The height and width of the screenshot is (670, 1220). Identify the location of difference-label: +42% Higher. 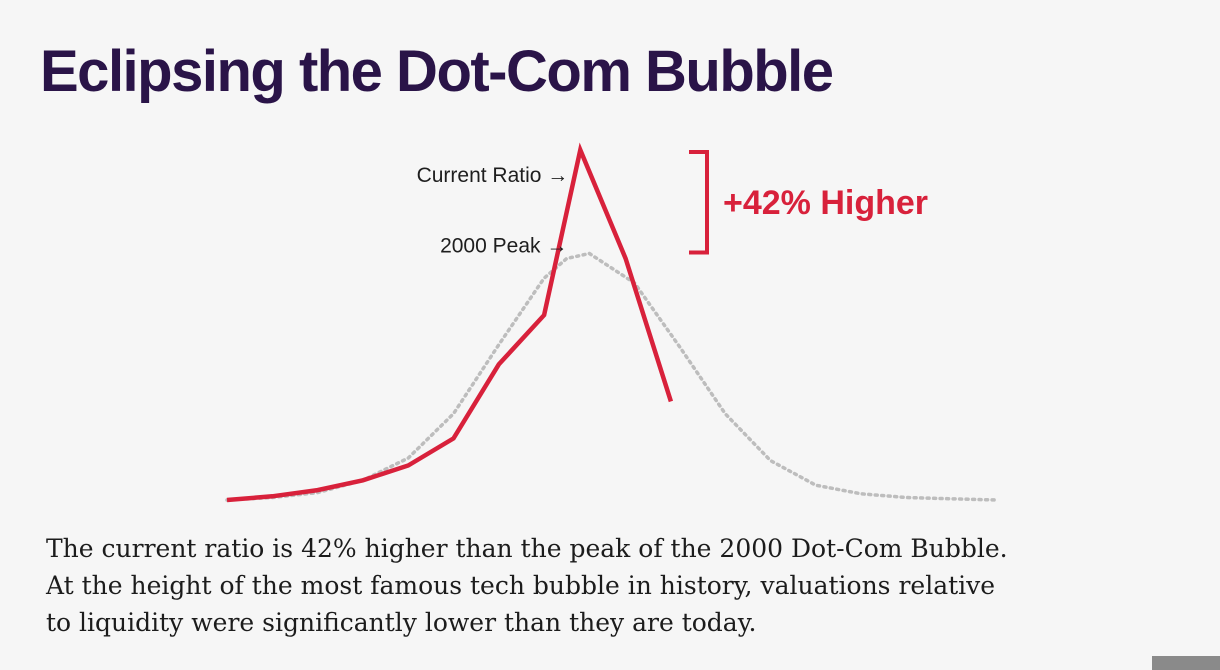
(825, 203).